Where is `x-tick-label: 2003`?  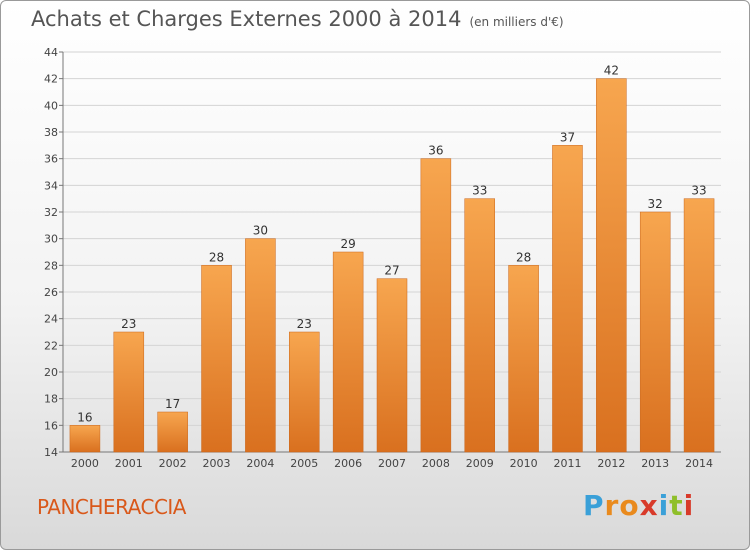
x-tick-label: 2003 is located at coordinates (217, 463).